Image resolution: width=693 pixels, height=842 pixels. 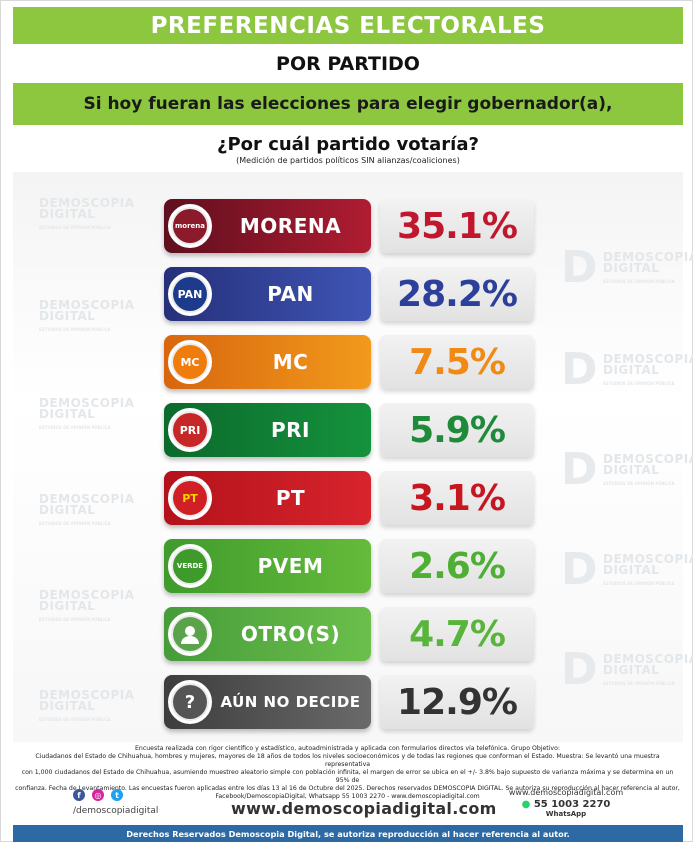 I want to click on party-bar: VERDE PVEM, so click(x=267, y=566).